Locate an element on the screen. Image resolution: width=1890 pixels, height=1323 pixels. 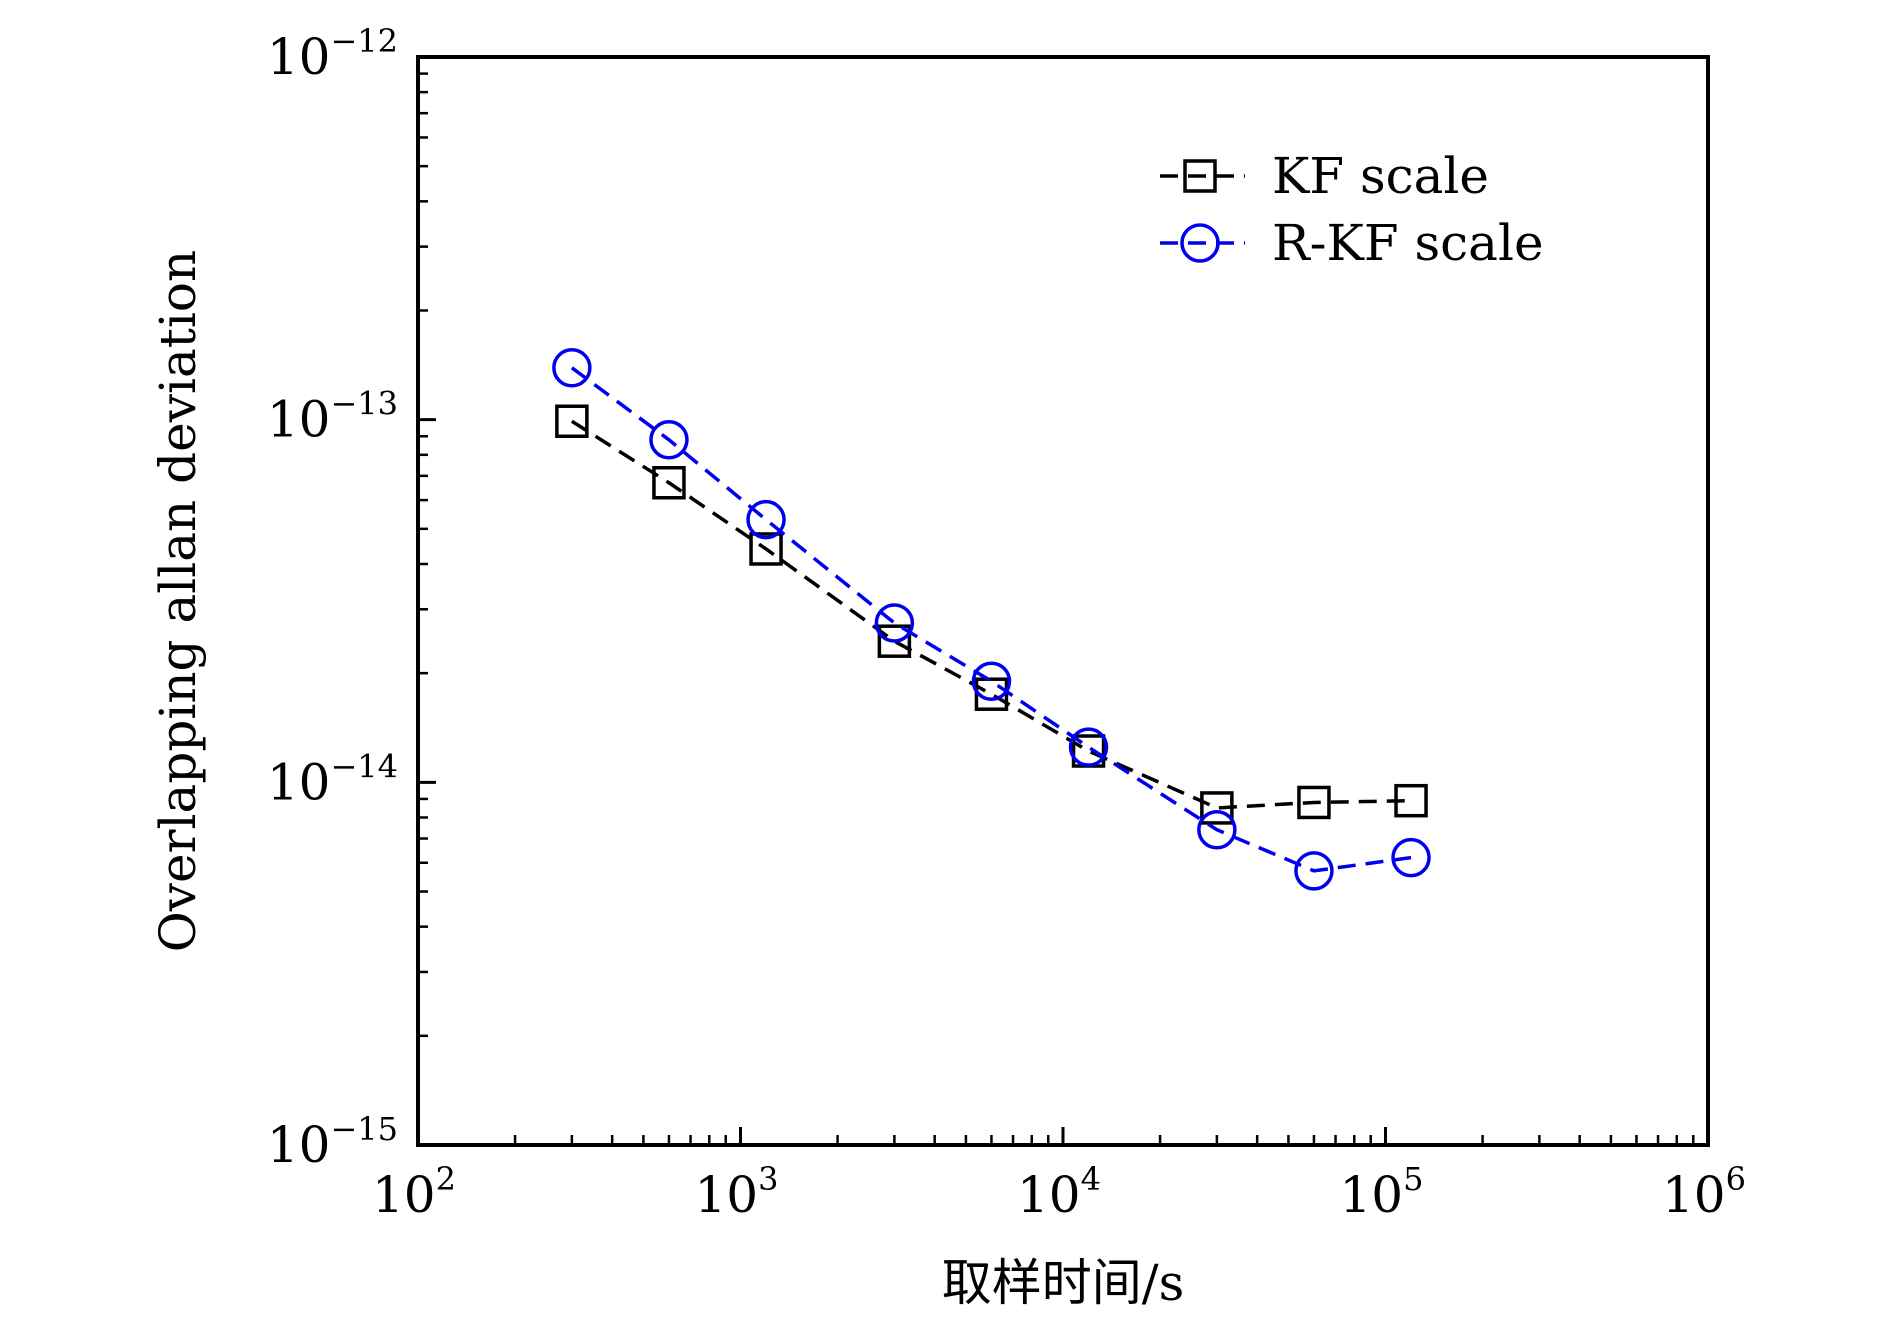
y-tick-label: 10−13 is located at coordinates (332, 417).